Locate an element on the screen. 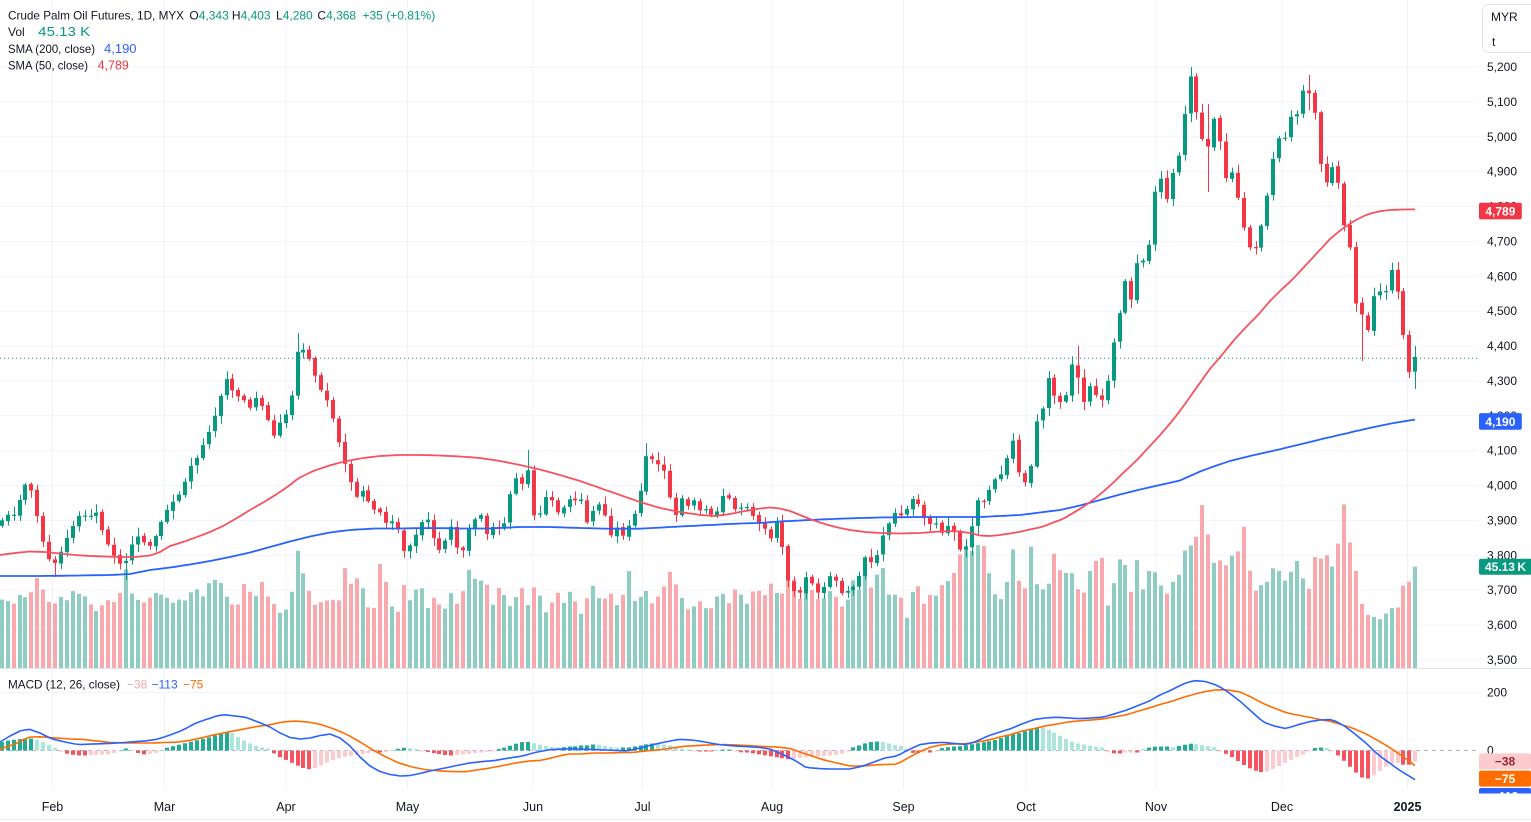 This screenshot has height=822, width=1531. svg-text: 4,500 is located at coordinates (1502, 311).